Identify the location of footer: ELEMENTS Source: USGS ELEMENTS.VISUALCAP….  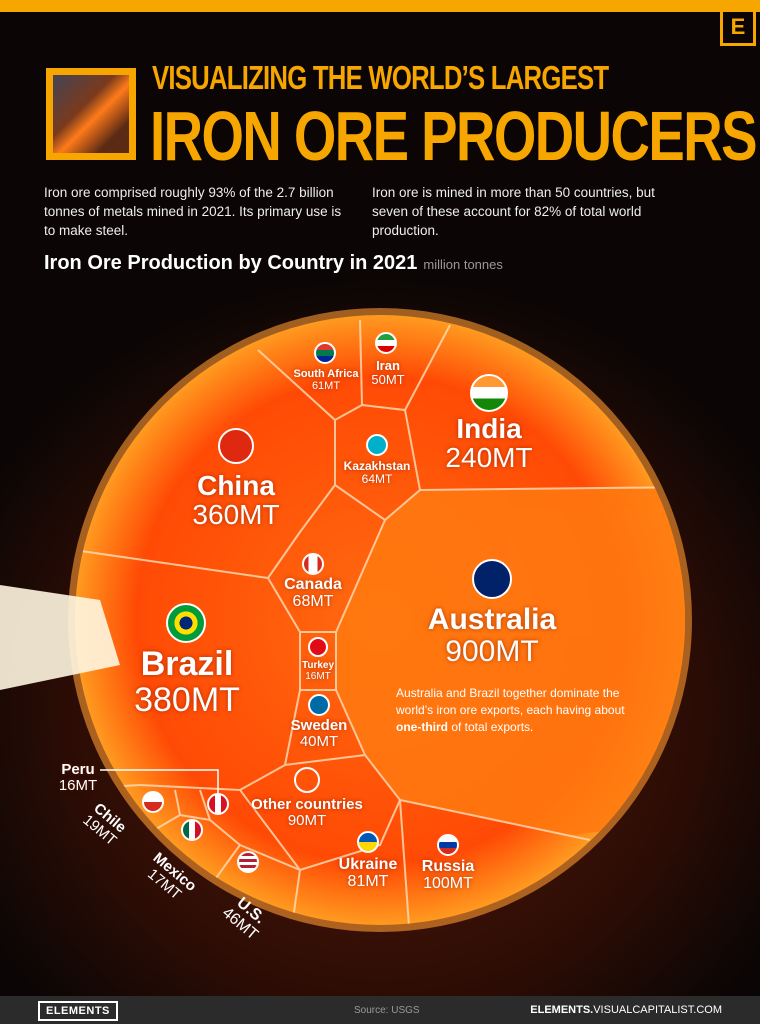
(380, 1010).